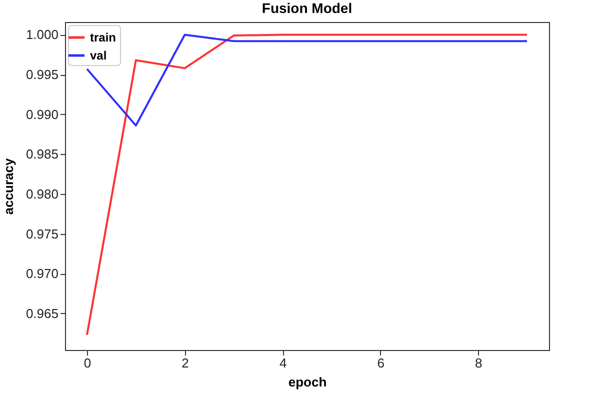  Describe the element at coordinates (42, 154) in the screenshot. I see `y-tick-label: 0.985` at that location.